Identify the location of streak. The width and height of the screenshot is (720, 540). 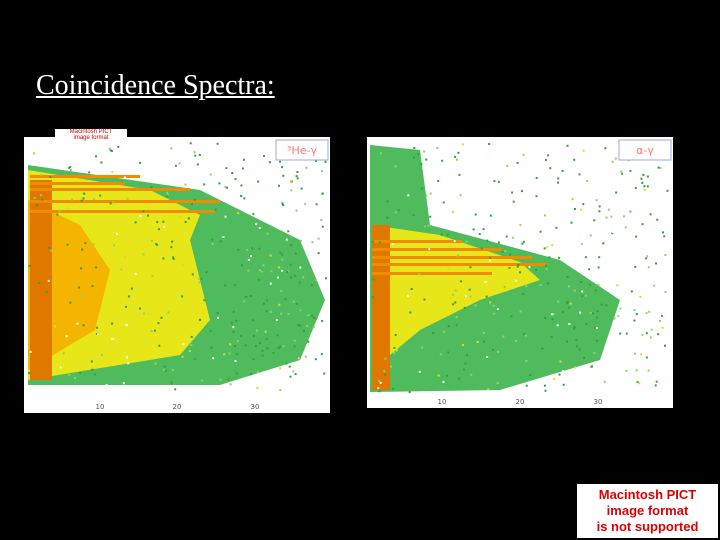
(452, 257).